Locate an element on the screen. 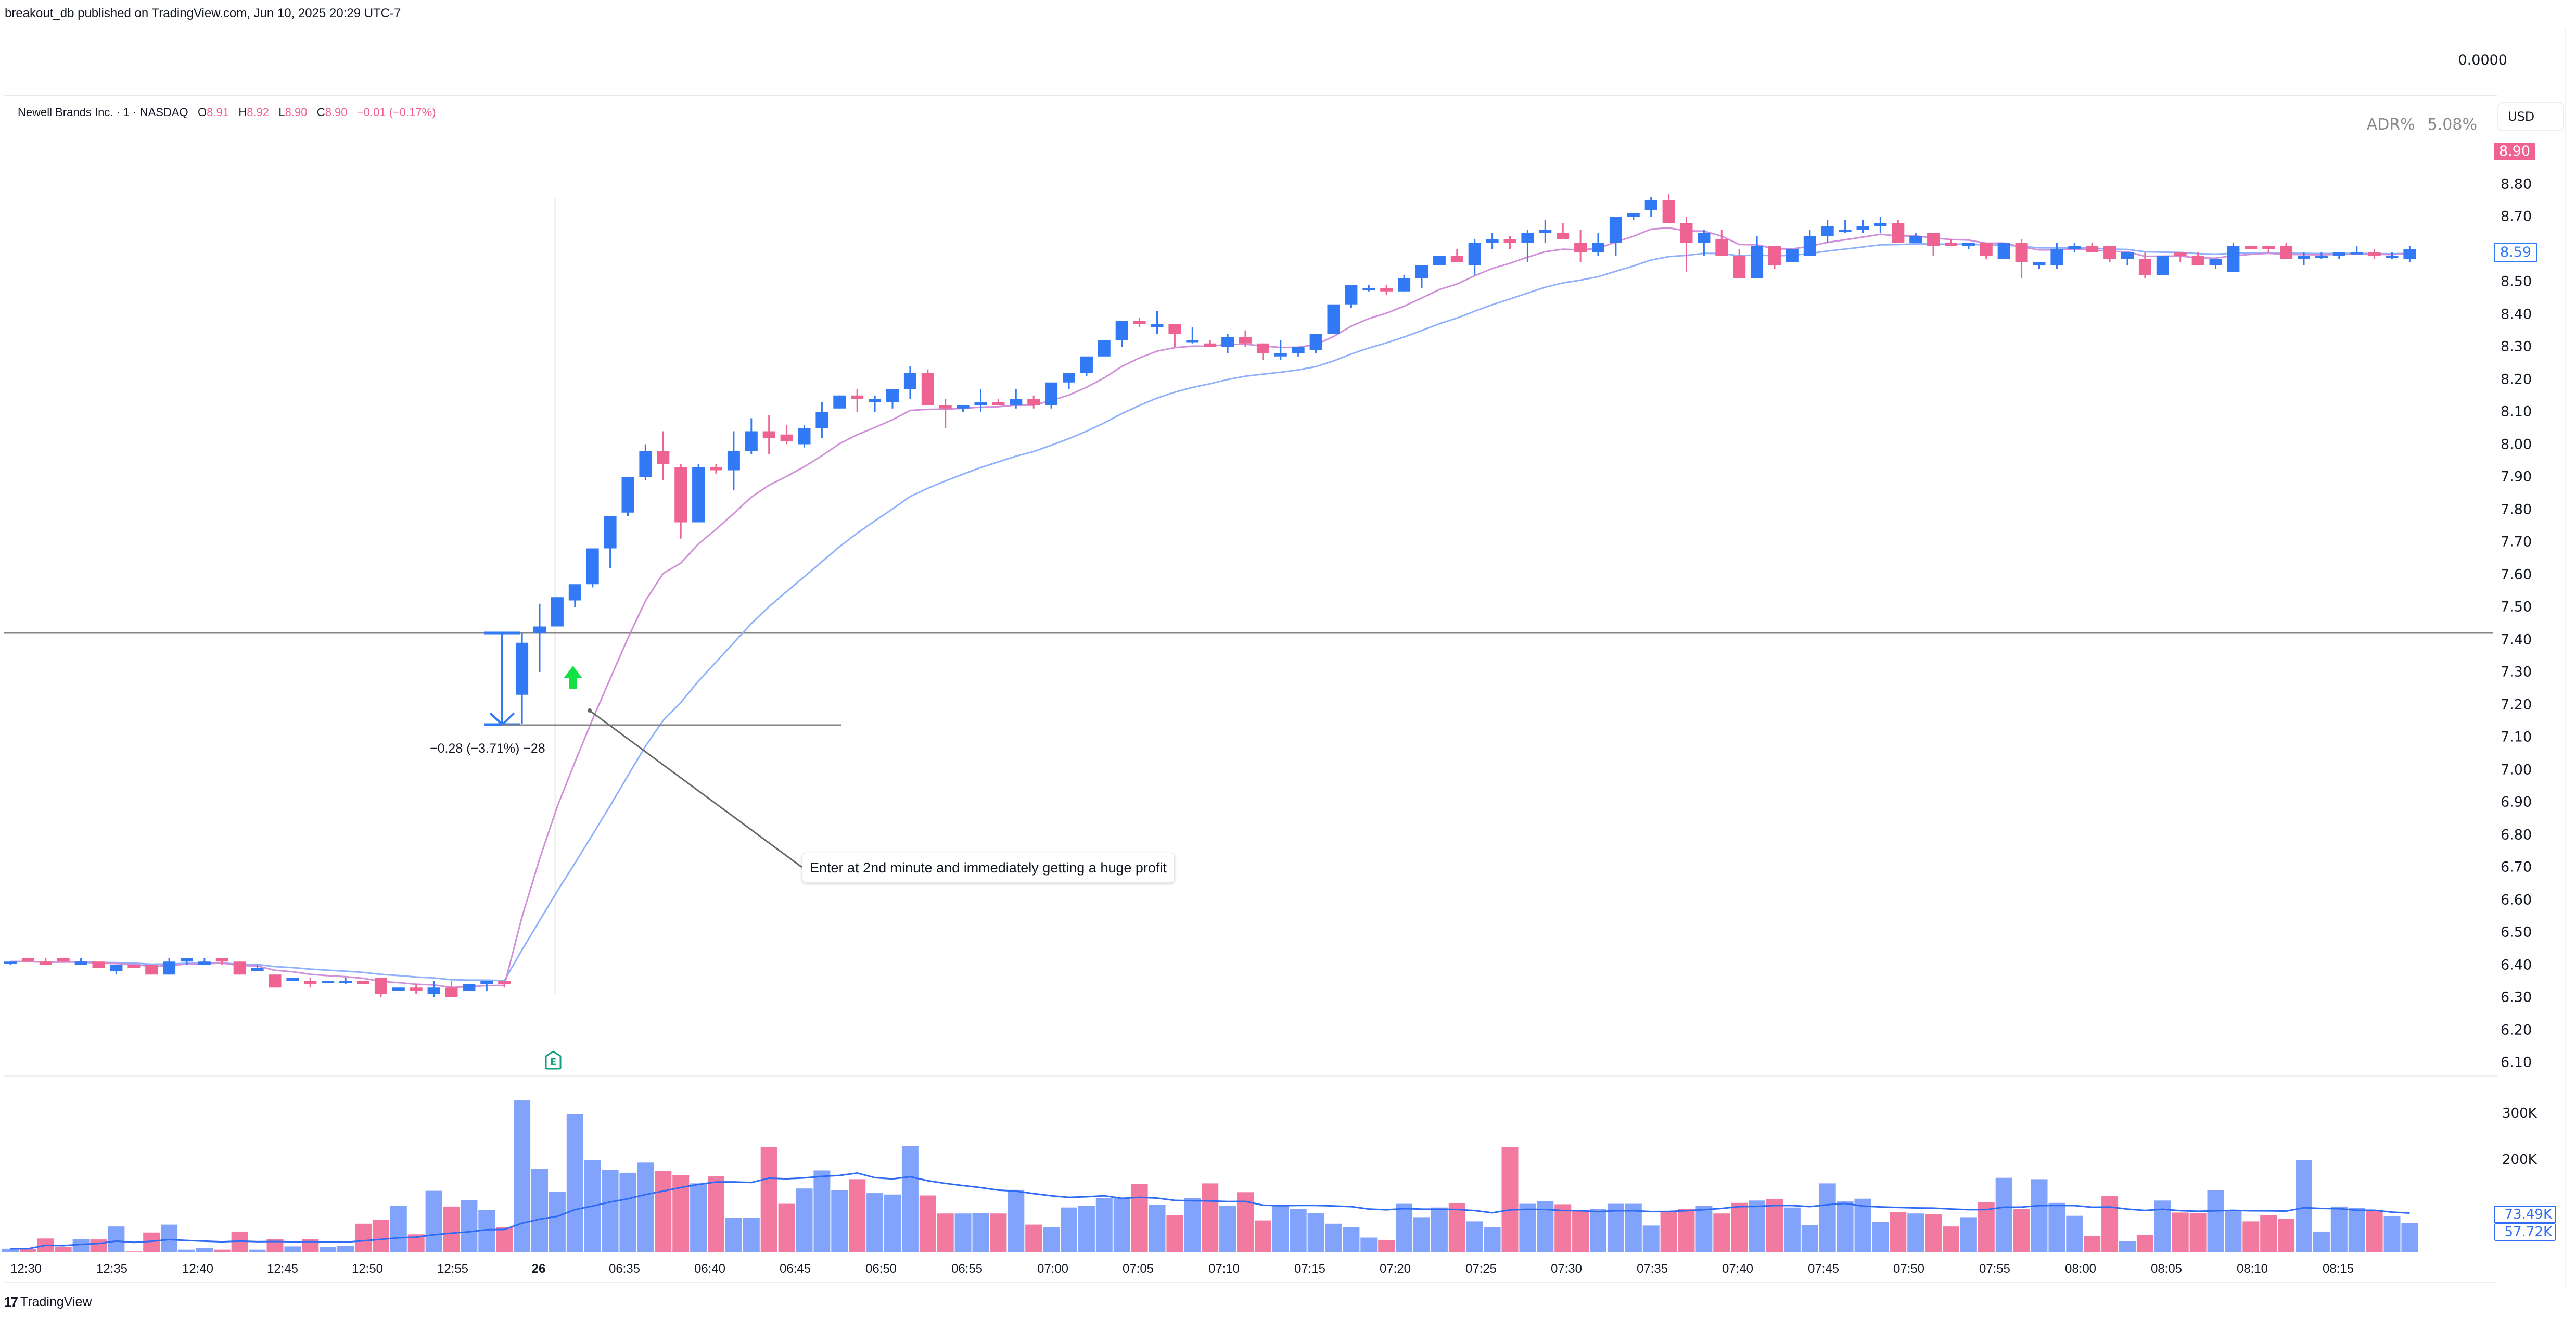  price-axis-label: 6.20 is located at coordinates (2516, 1030).